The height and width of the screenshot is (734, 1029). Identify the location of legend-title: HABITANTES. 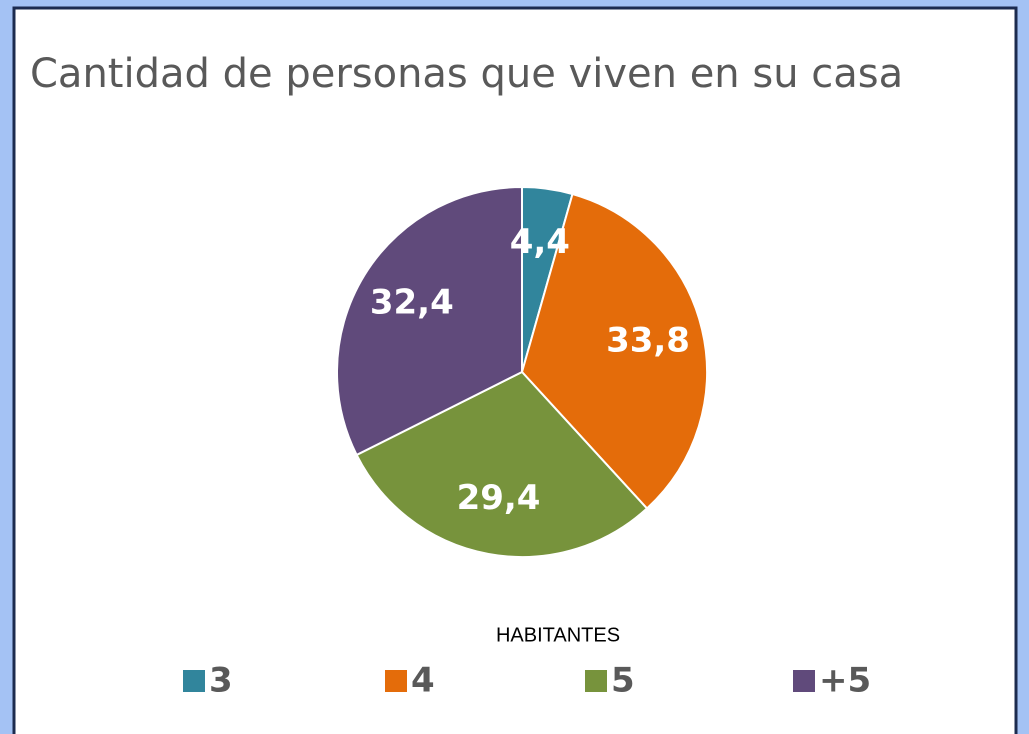
(558, 635).